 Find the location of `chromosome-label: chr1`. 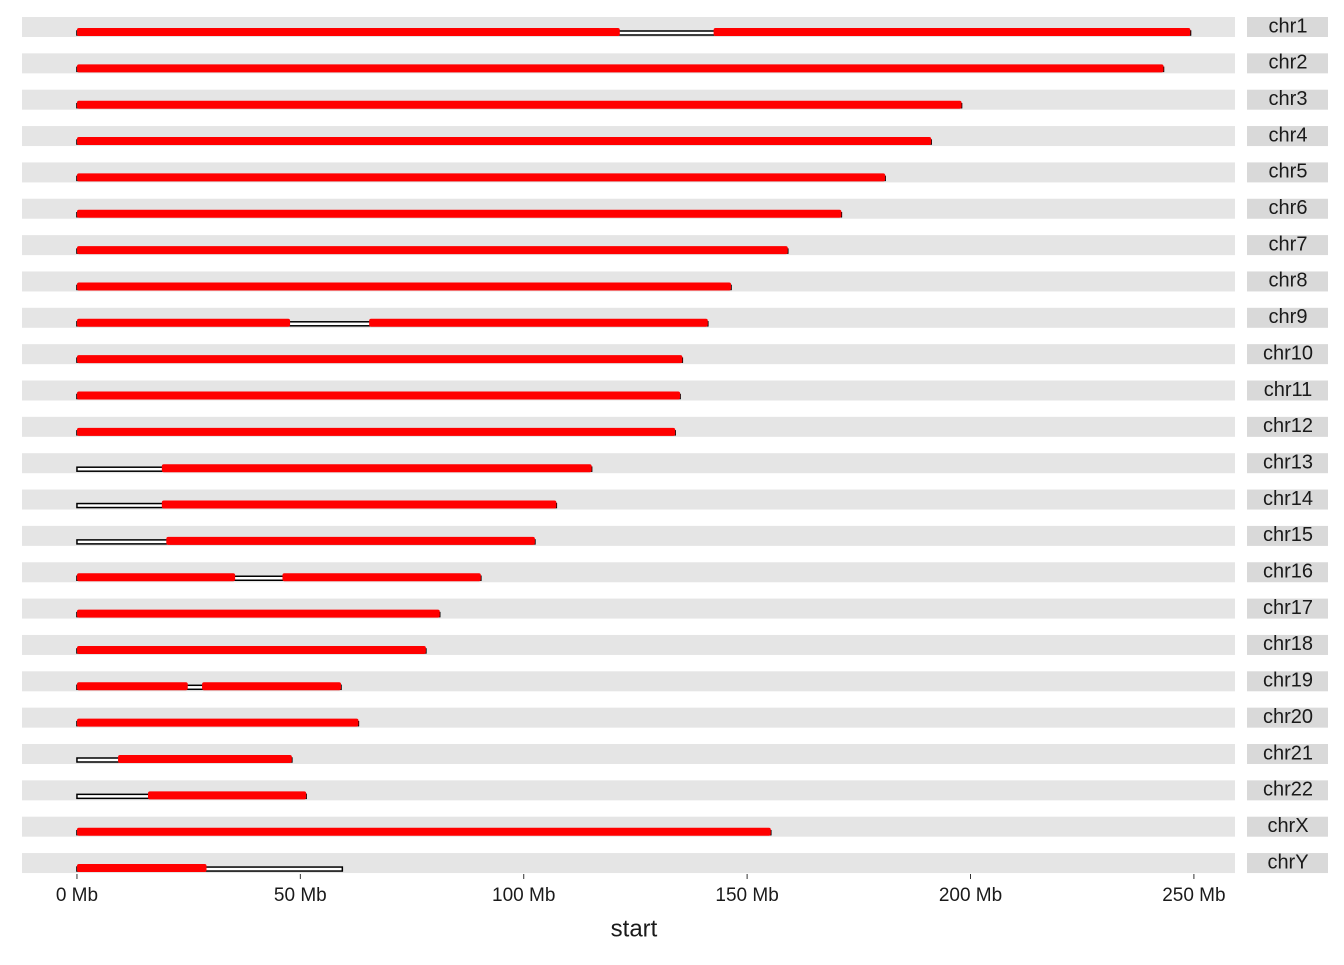

chromosome-label: chr1 is located at coordinates (1288, 26).